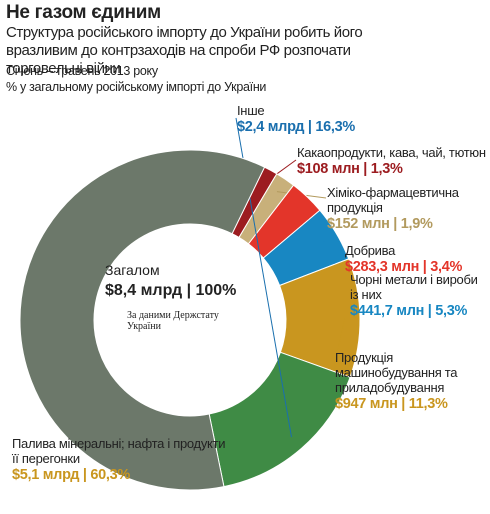 This screenshot has width=490, height=514. I want to click on value-label: $152 млн | 1,9%, so click(380, 224).